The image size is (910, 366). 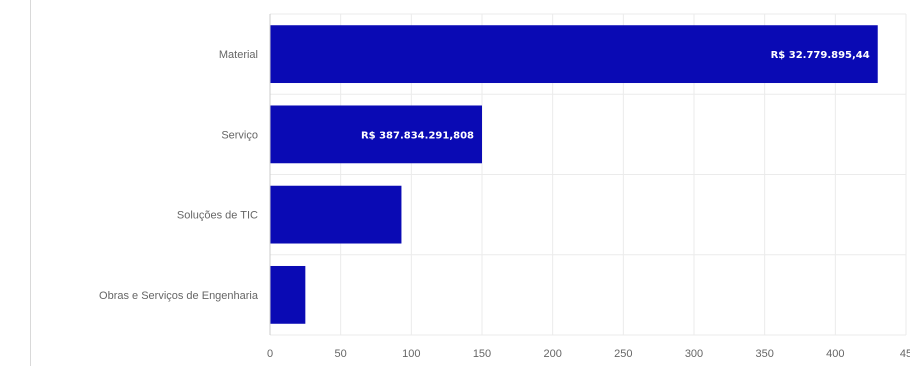 I want to click on x-tick-label: 45, so click(x=905, y=354).